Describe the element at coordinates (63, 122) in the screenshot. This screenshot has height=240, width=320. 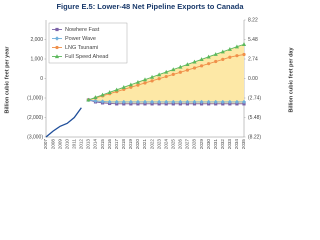
I see `series-line` at that location.